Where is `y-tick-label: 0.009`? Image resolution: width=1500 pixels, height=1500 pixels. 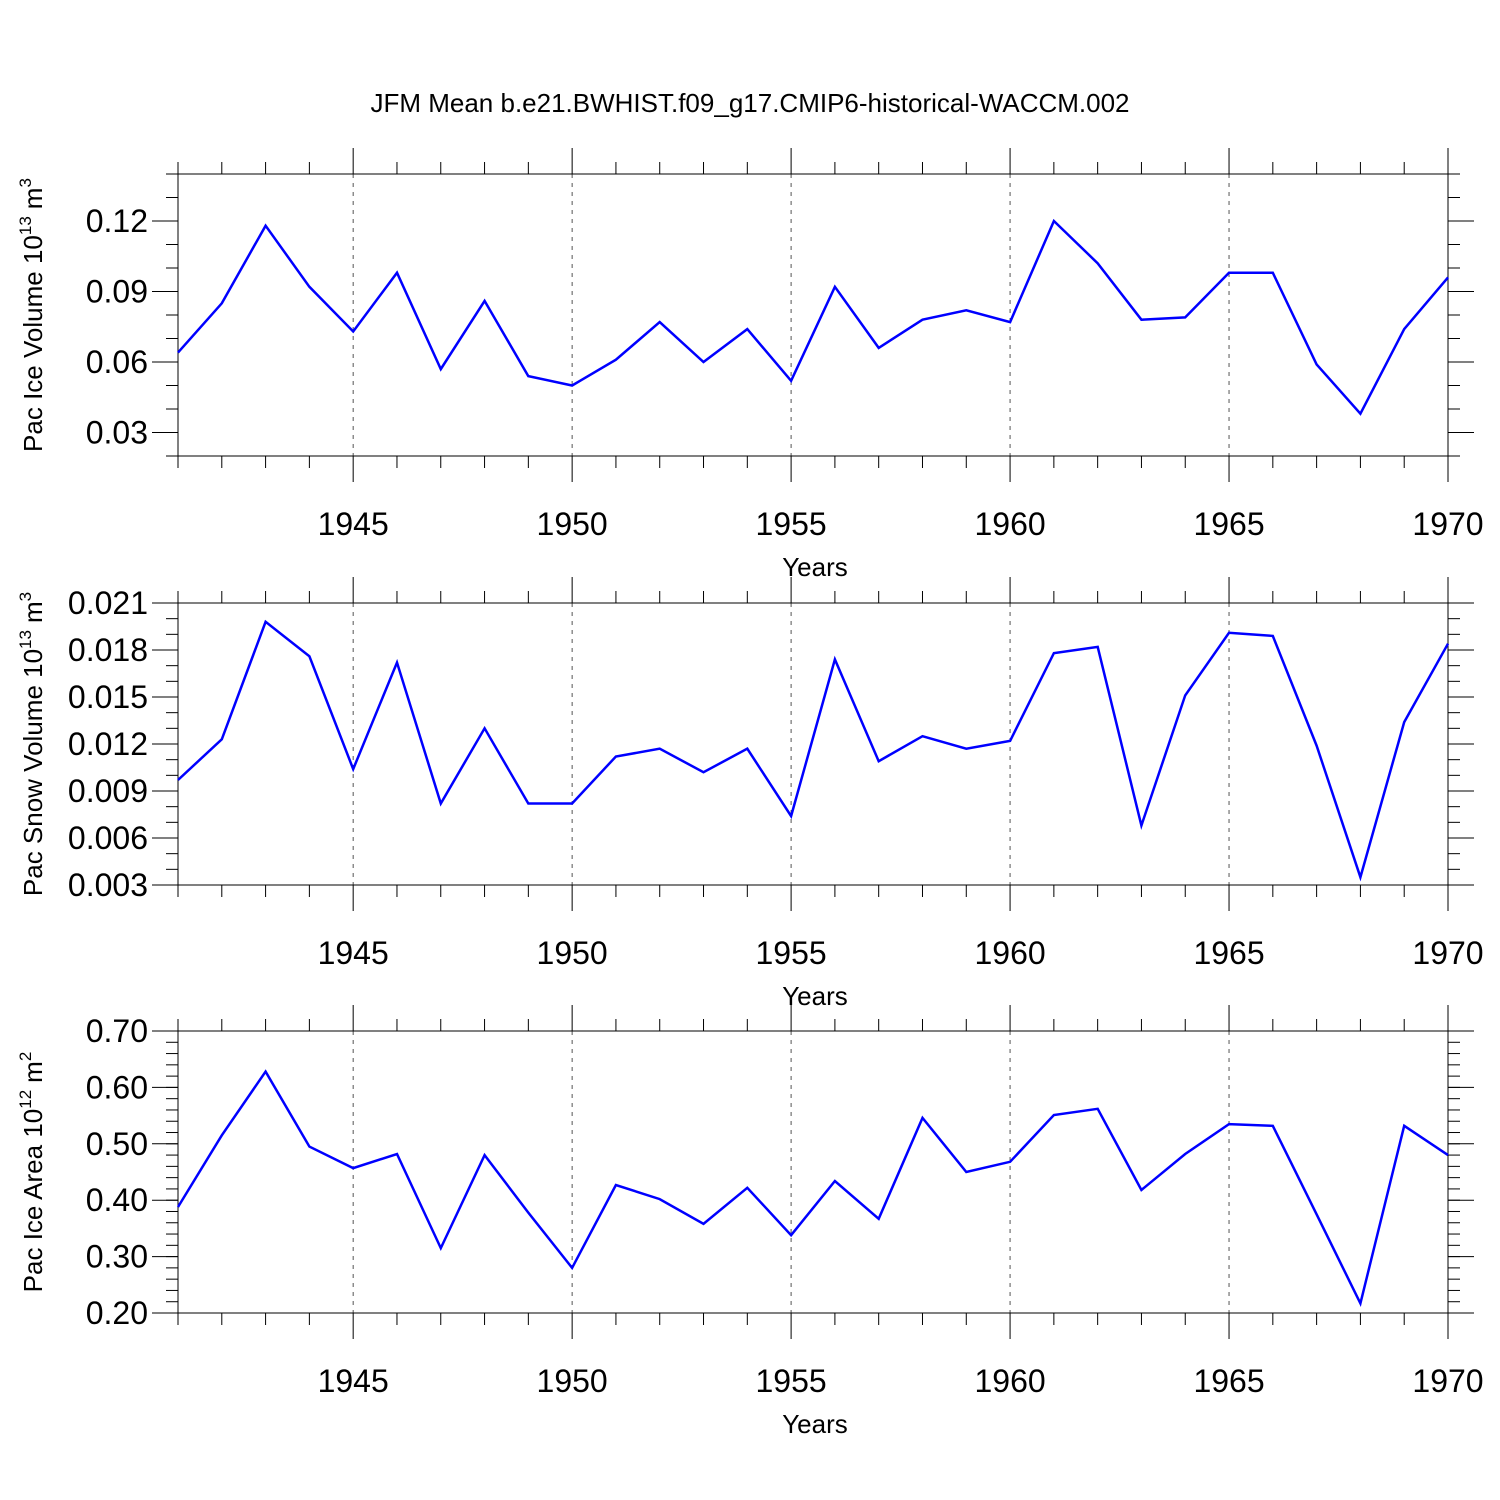
y-tick-label: 0.009 is located at coordinates (108, 791).